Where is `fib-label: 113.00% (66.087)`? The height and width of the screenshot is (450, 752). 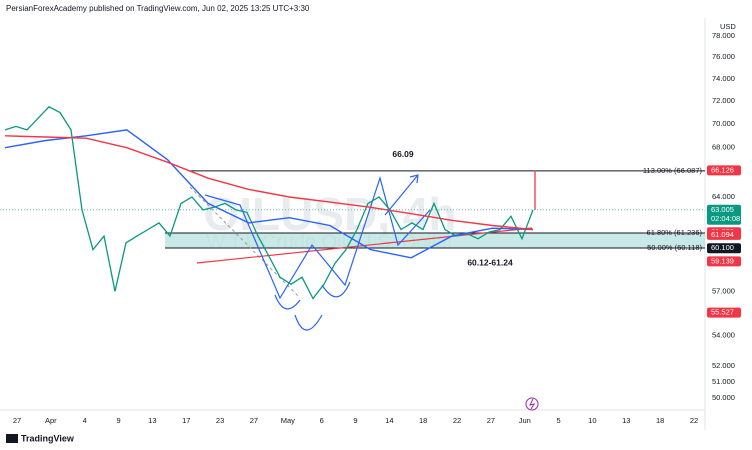 fib-label: 113.00% (66.087) is located at coordinates (673, 170).